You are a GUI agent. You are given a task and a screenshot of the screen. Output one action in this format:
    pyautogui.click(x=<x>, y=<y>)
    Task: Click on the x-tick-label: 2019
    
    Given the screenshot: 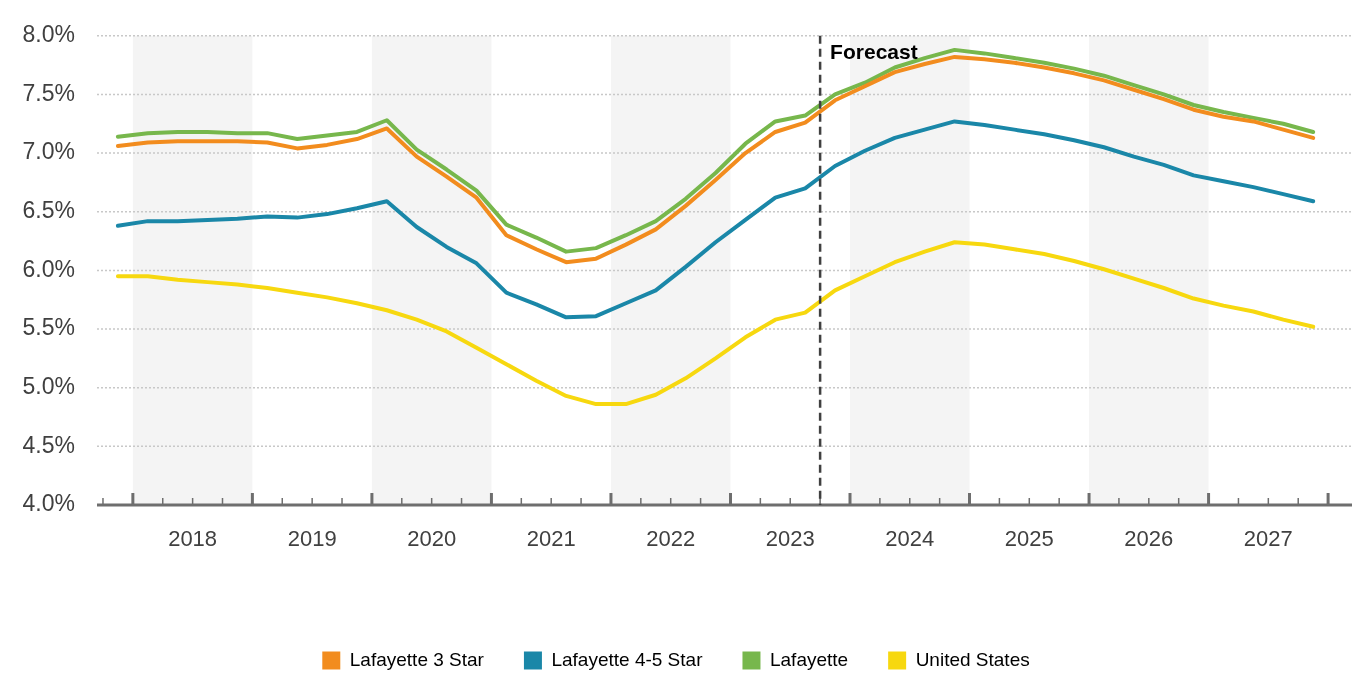 What is the action you would take?
    pyautogui.click(x=312, y=539)
    